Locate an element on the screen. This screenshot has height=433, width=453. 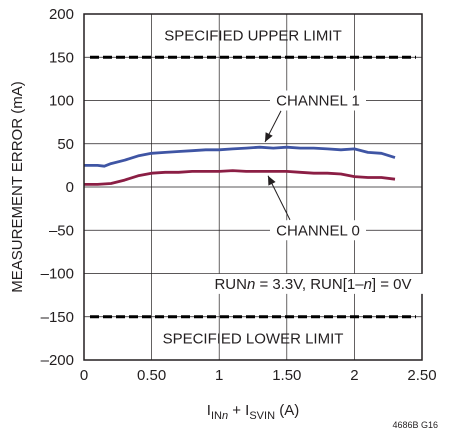
upper-limit-label: SPECIFIED UPPER LIMIT is located at coordinates (253, 36).